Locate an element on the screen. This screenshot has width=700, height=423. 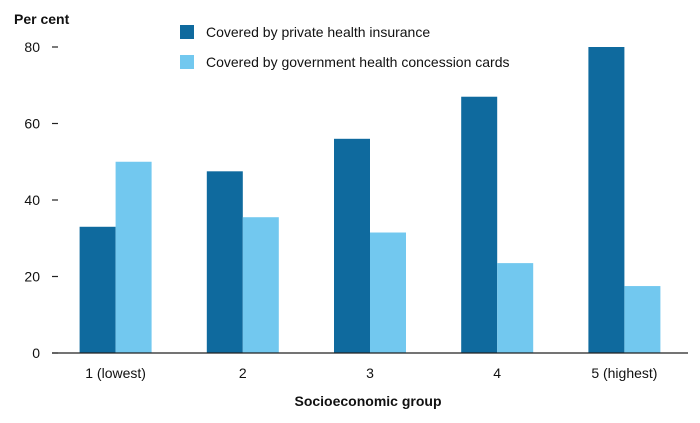
y-tick-label: 20 is located at coordinates (32, 277).